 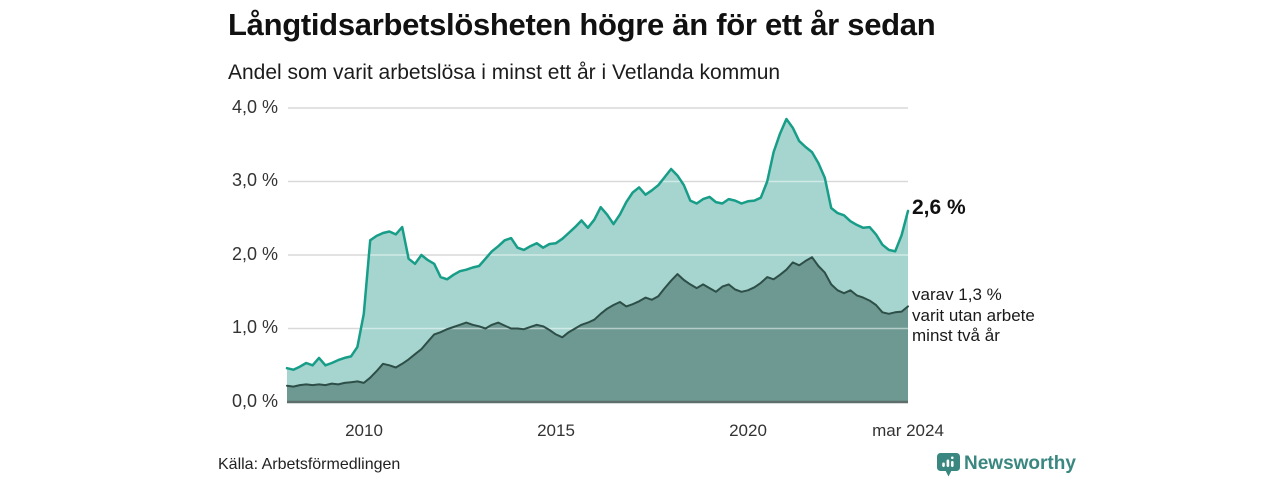 What do you see at coordinates (309, 464) in the screenshot?
I see `source-note: Källa: Arbetsförmedlingen` at bounding box center [309, 464].